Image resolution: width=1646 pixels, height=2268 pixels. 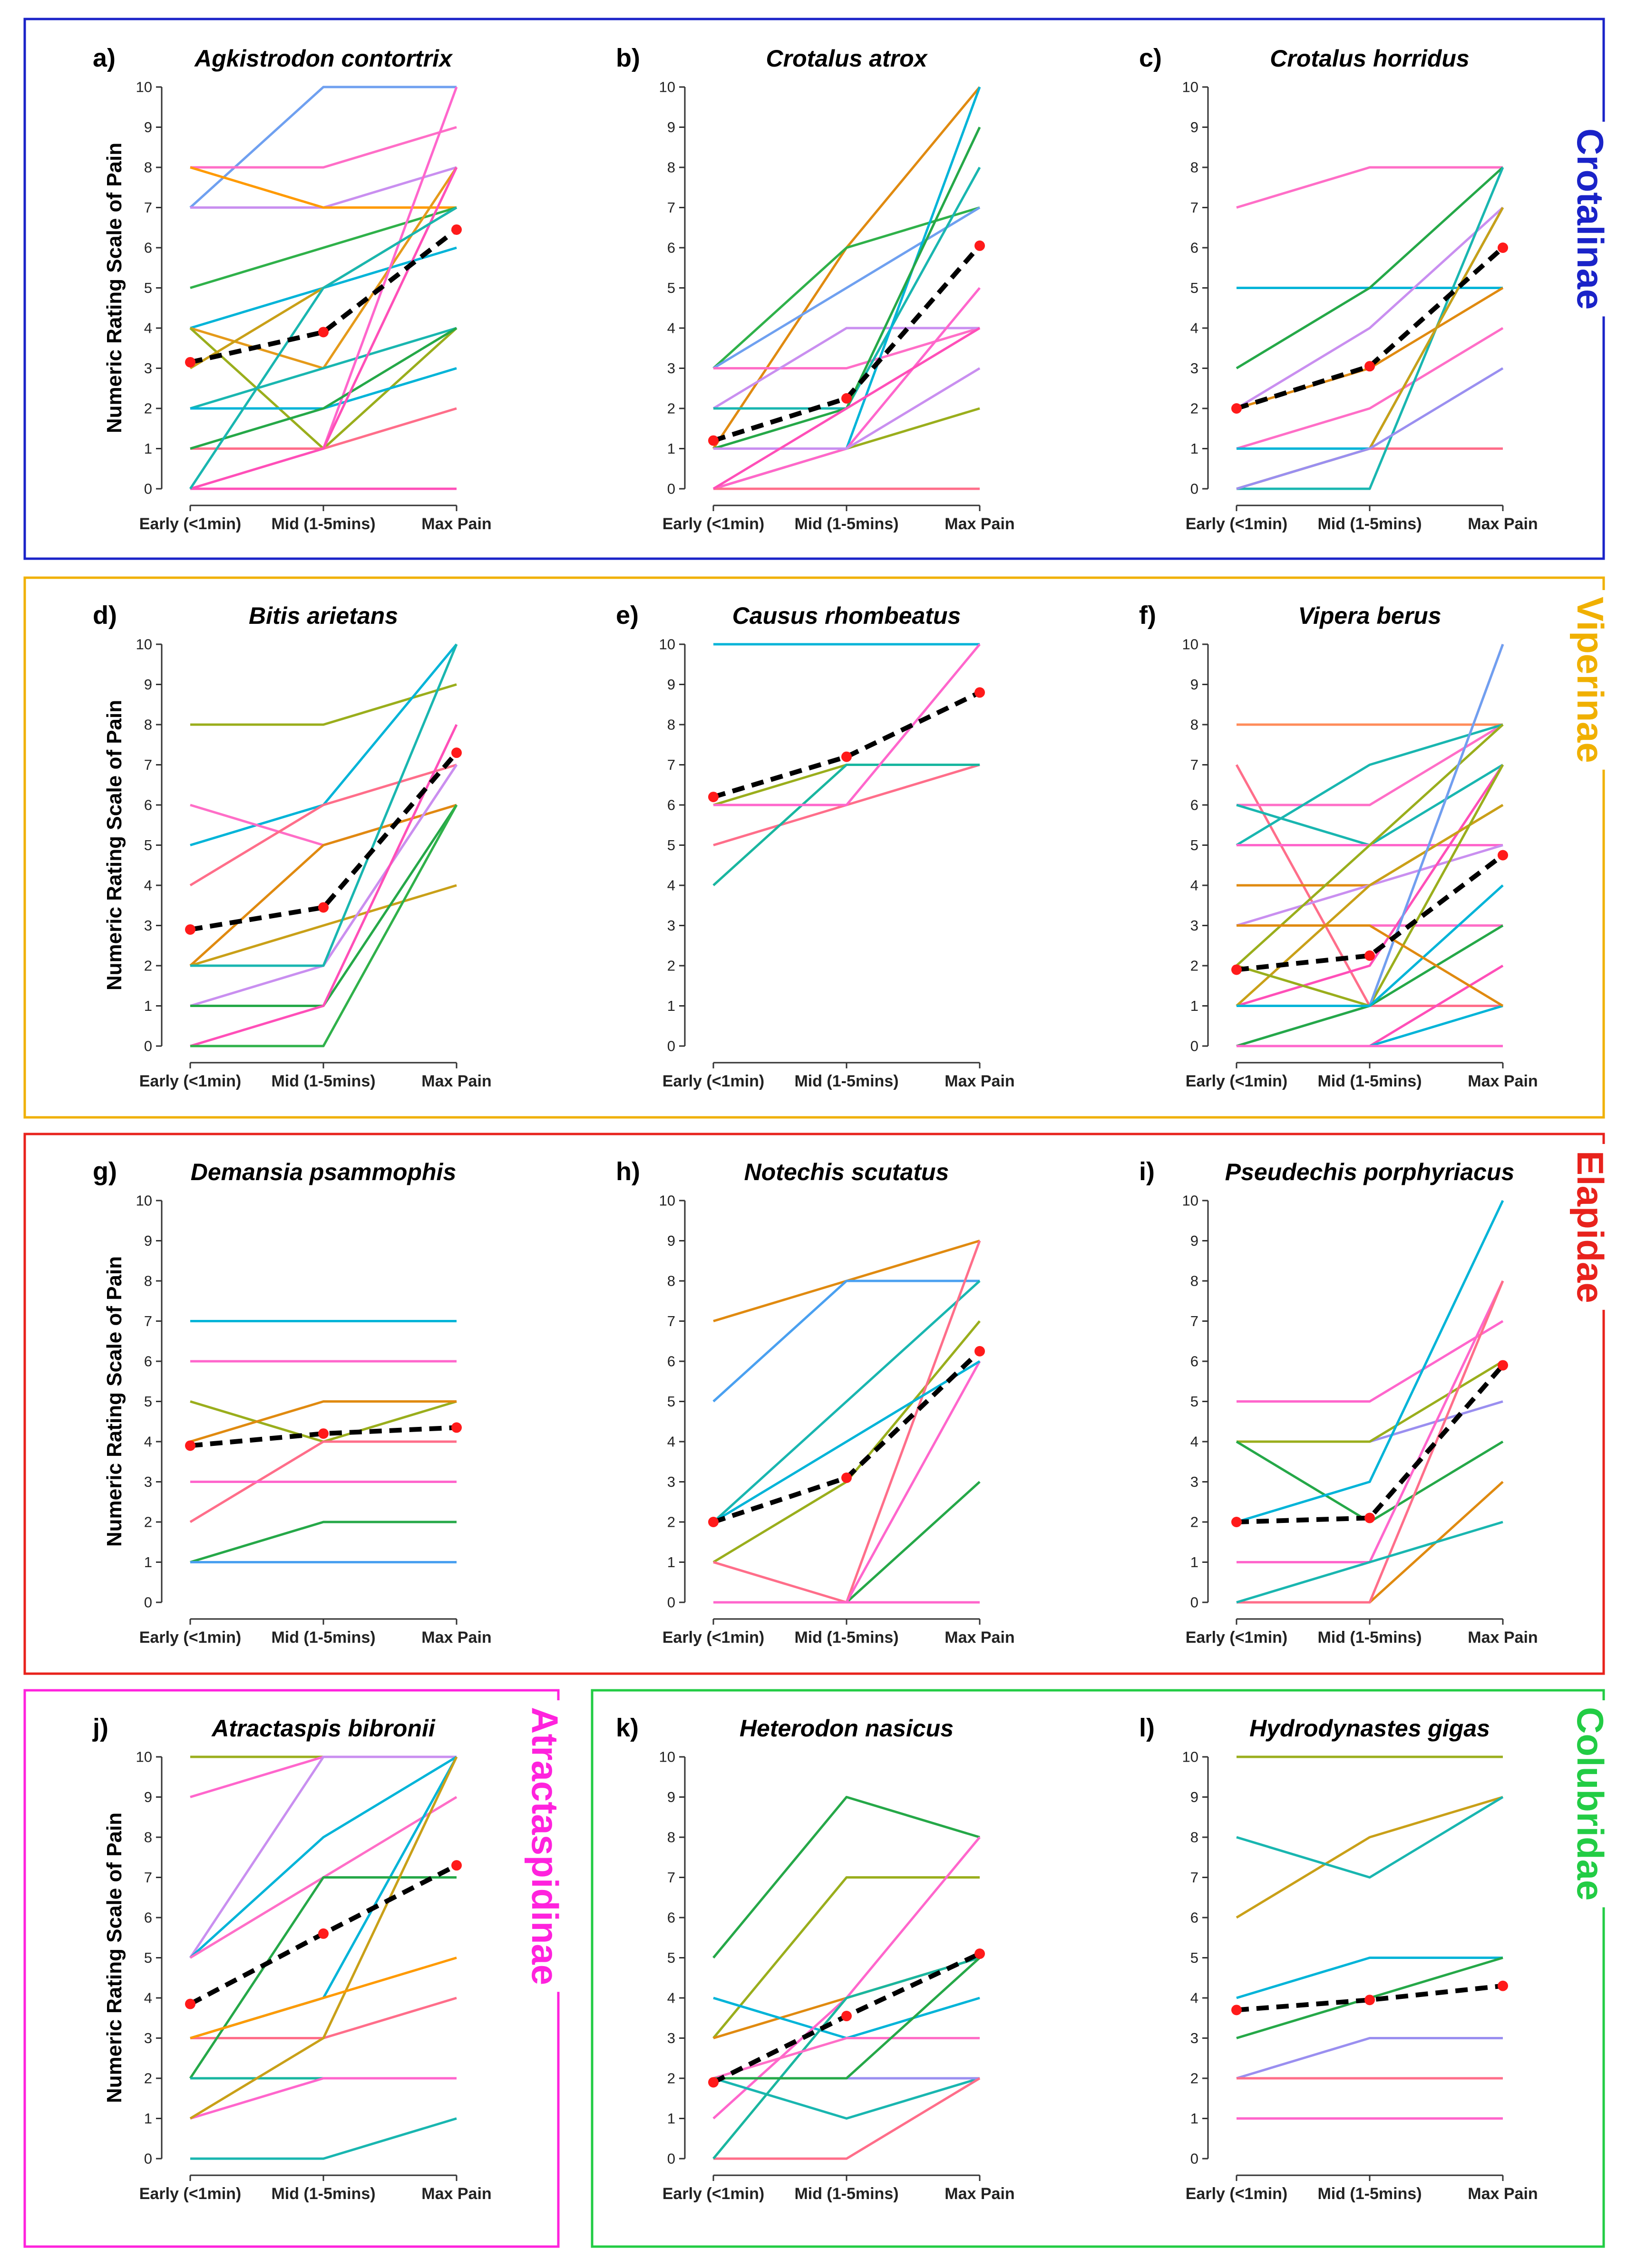 What do you see at coordinates (846, 1172) in the screenshot?
I see `panel-title: Notechis scutatus` at bounding box center [846, 1172].